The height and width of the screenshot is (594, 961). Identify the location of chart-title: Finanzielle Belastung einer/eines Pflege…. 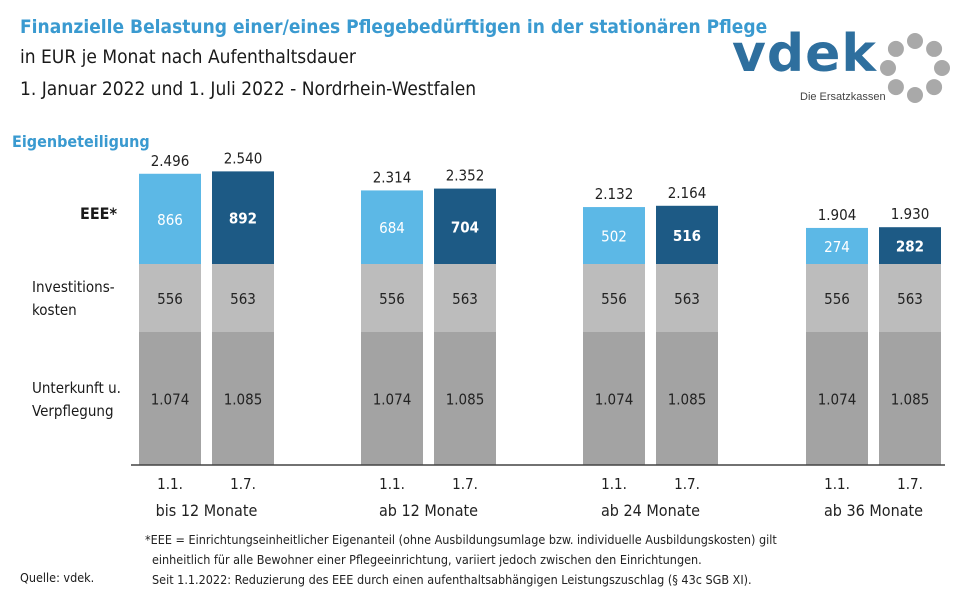
(394, 27).